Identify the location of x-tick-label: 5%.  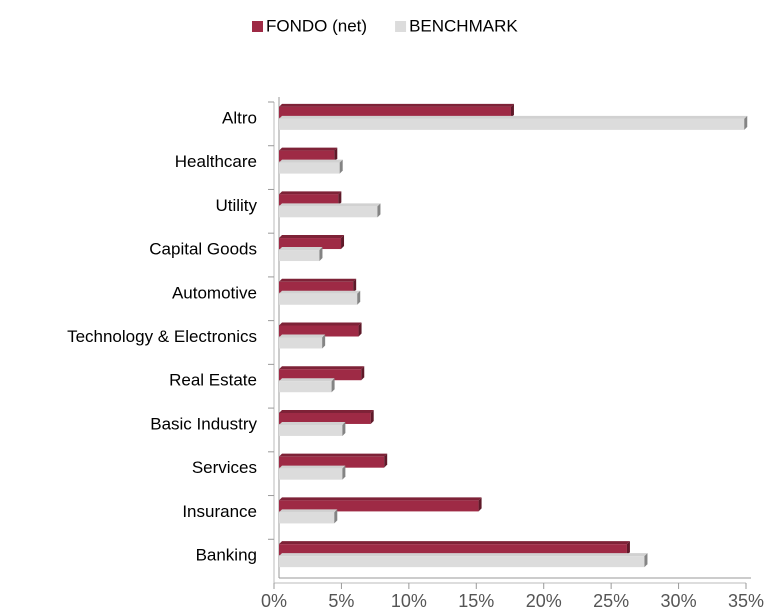
(341, 600).